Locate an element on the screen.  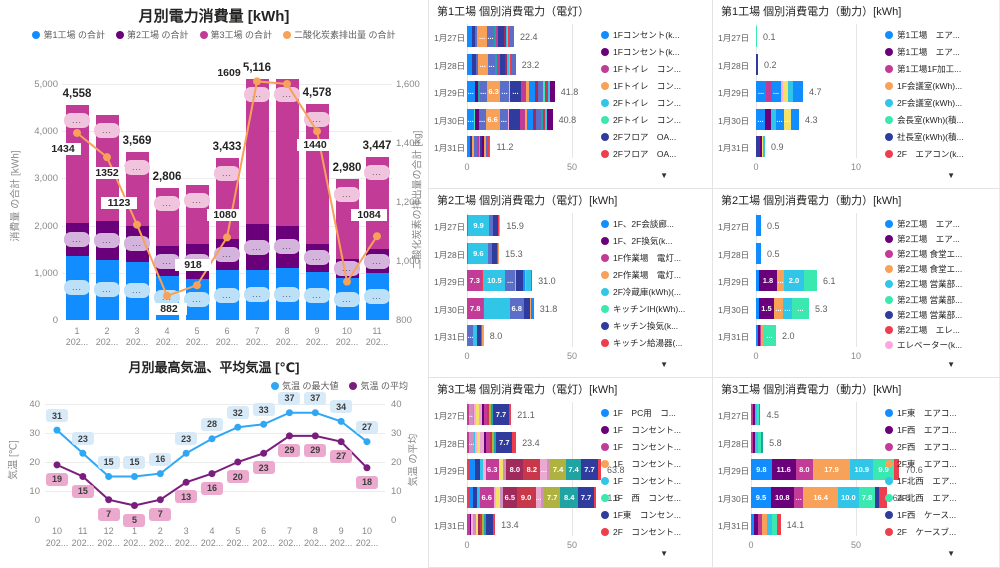
bar-segment: 9.9 is located at coordinates (479, 225).